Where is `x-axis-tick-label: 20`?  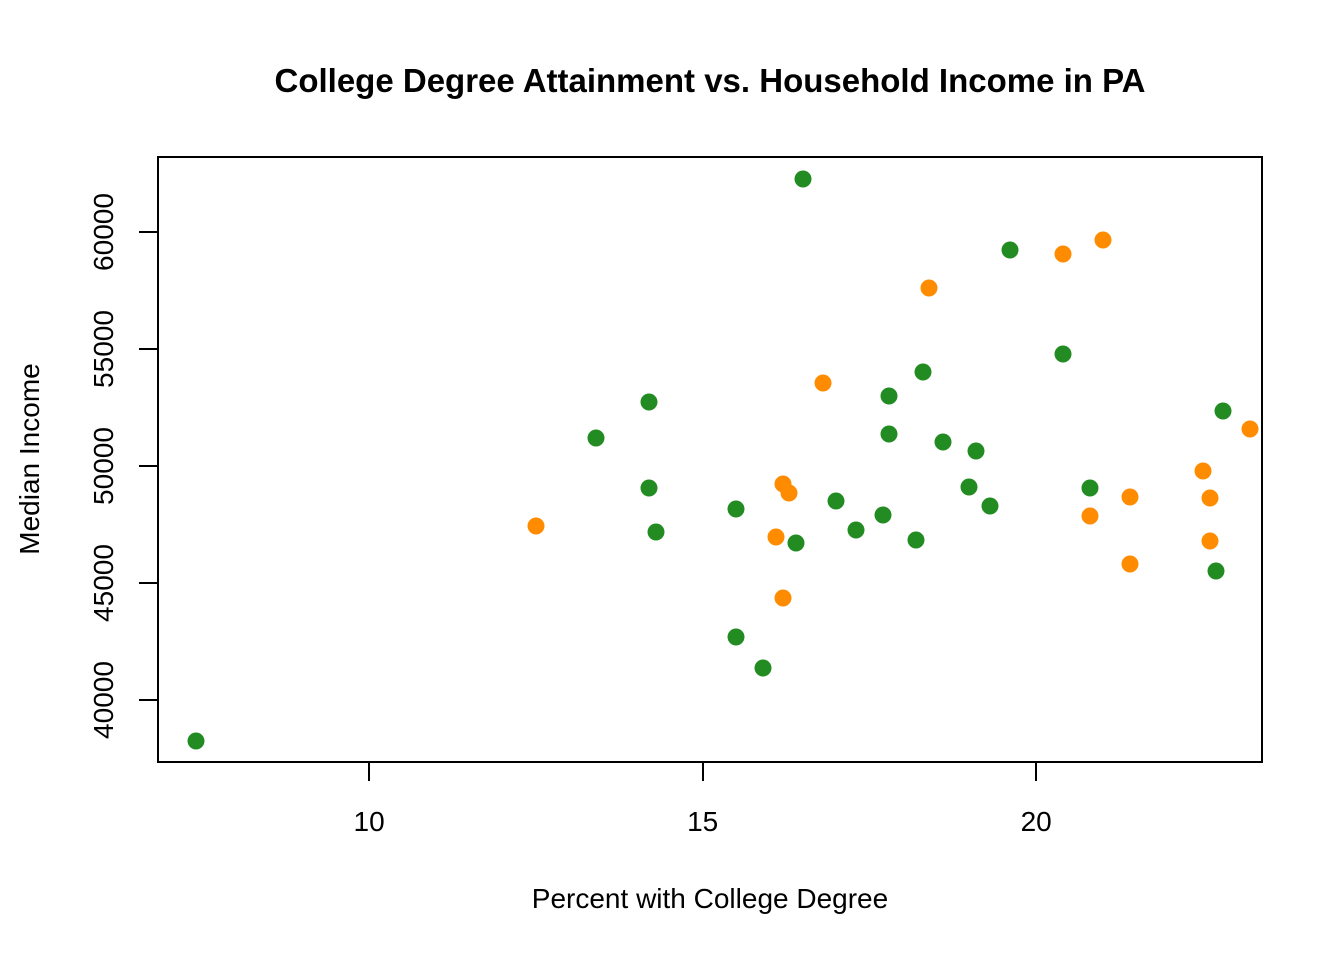
x-axis-tick-label: 20 is located at coordinates (1036, 821).